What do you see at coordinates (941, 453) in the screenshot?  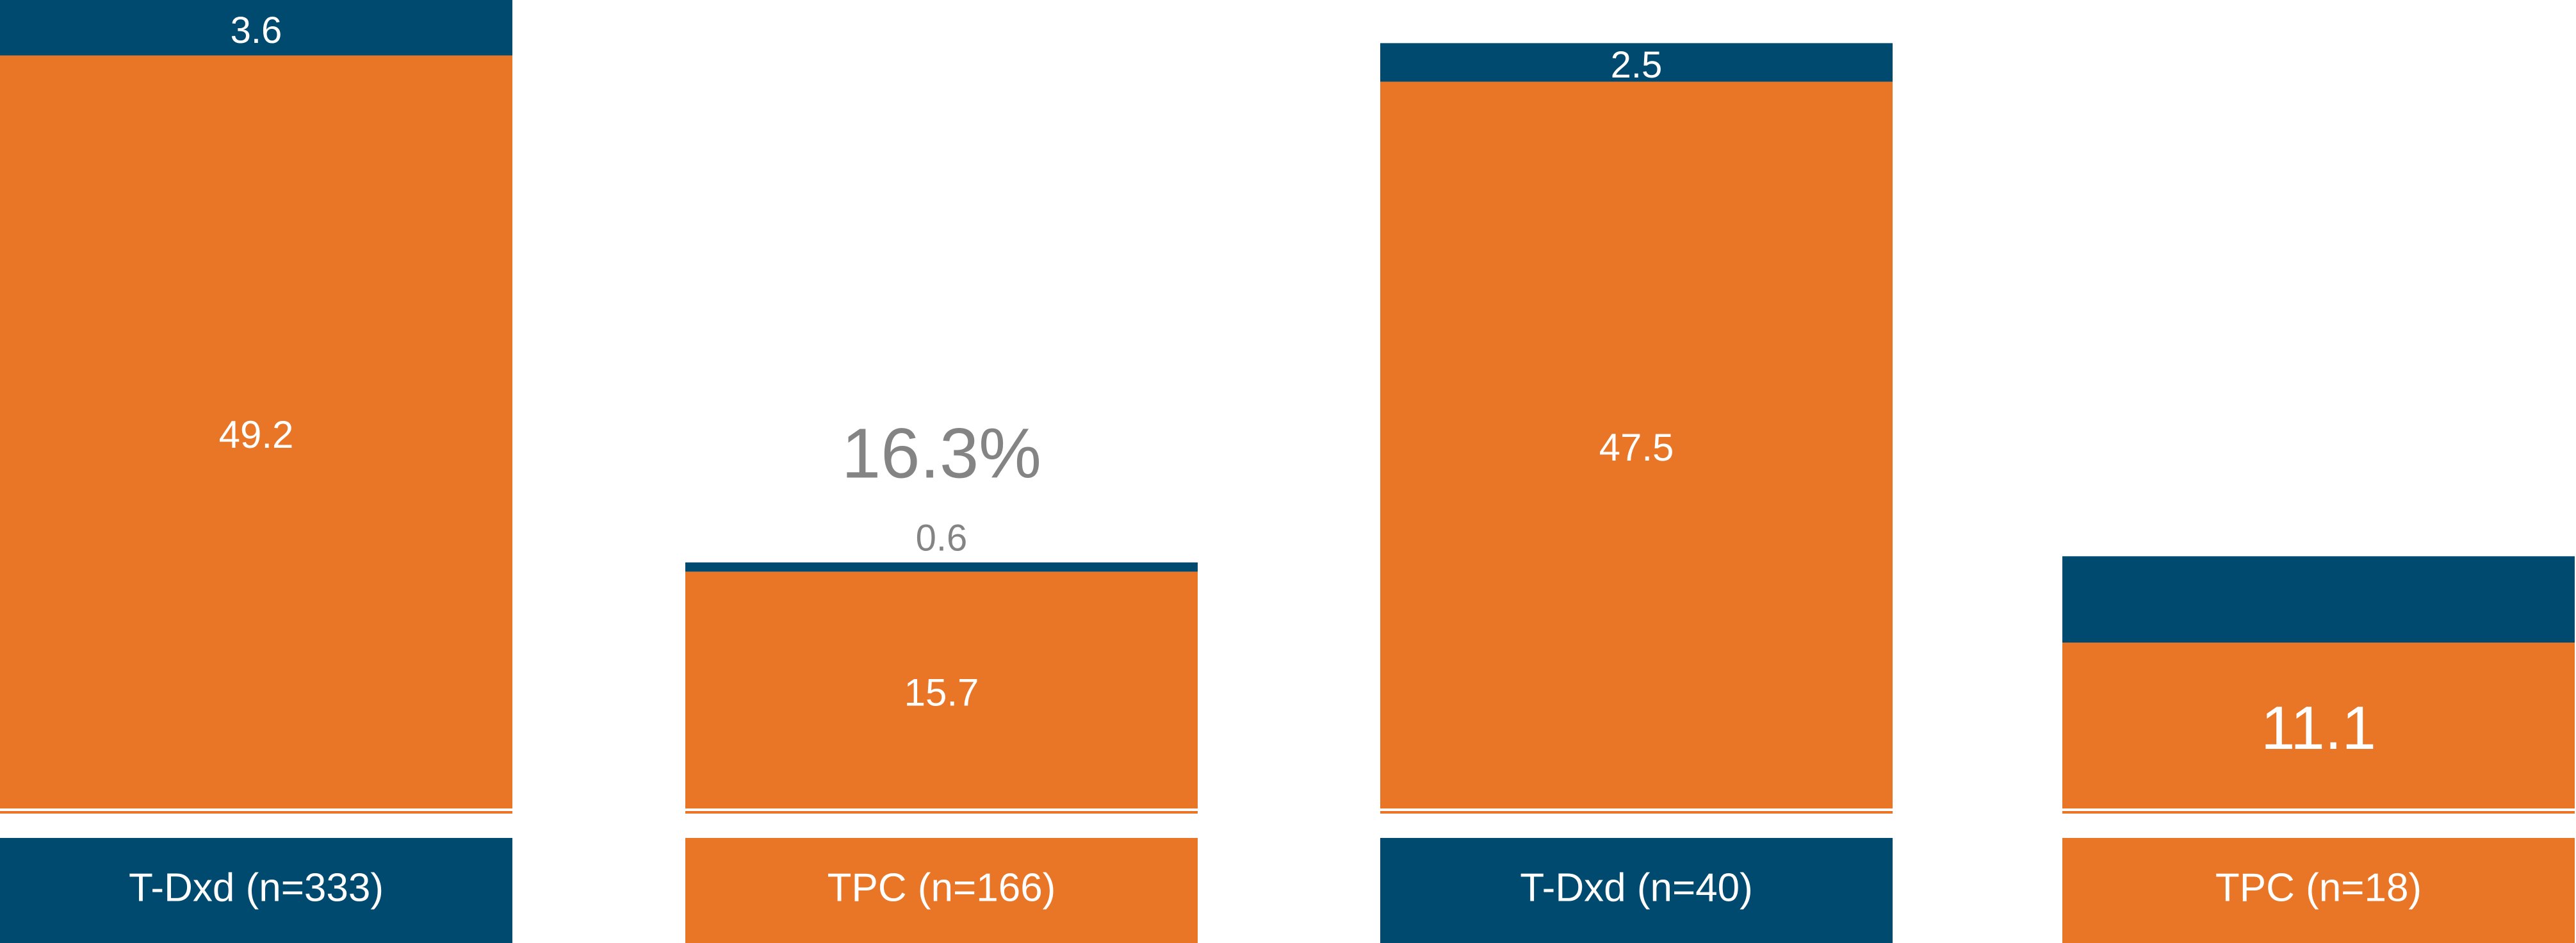 I see `total-percent-label-2: 16.3%` at bounding box center [941, 453].